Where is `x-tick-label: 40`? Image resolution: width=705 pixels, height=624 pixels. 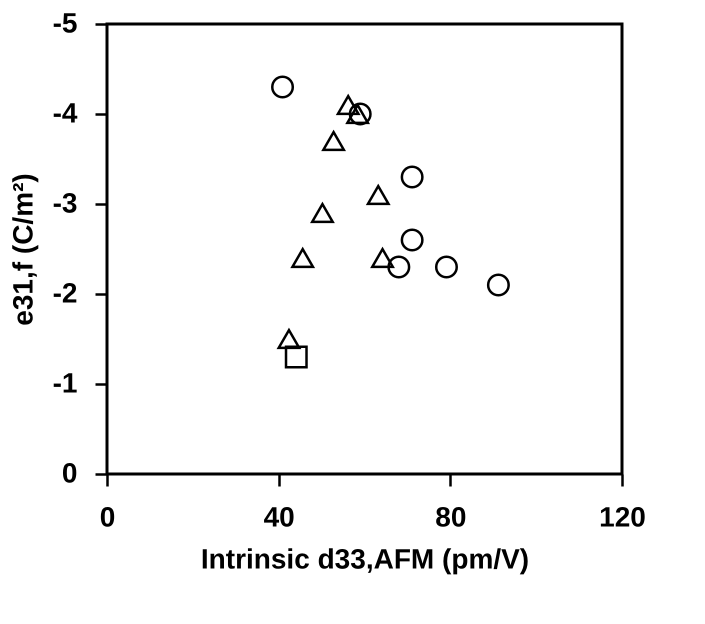 x-tick-label: 40 is located at coordinates (279, 517).